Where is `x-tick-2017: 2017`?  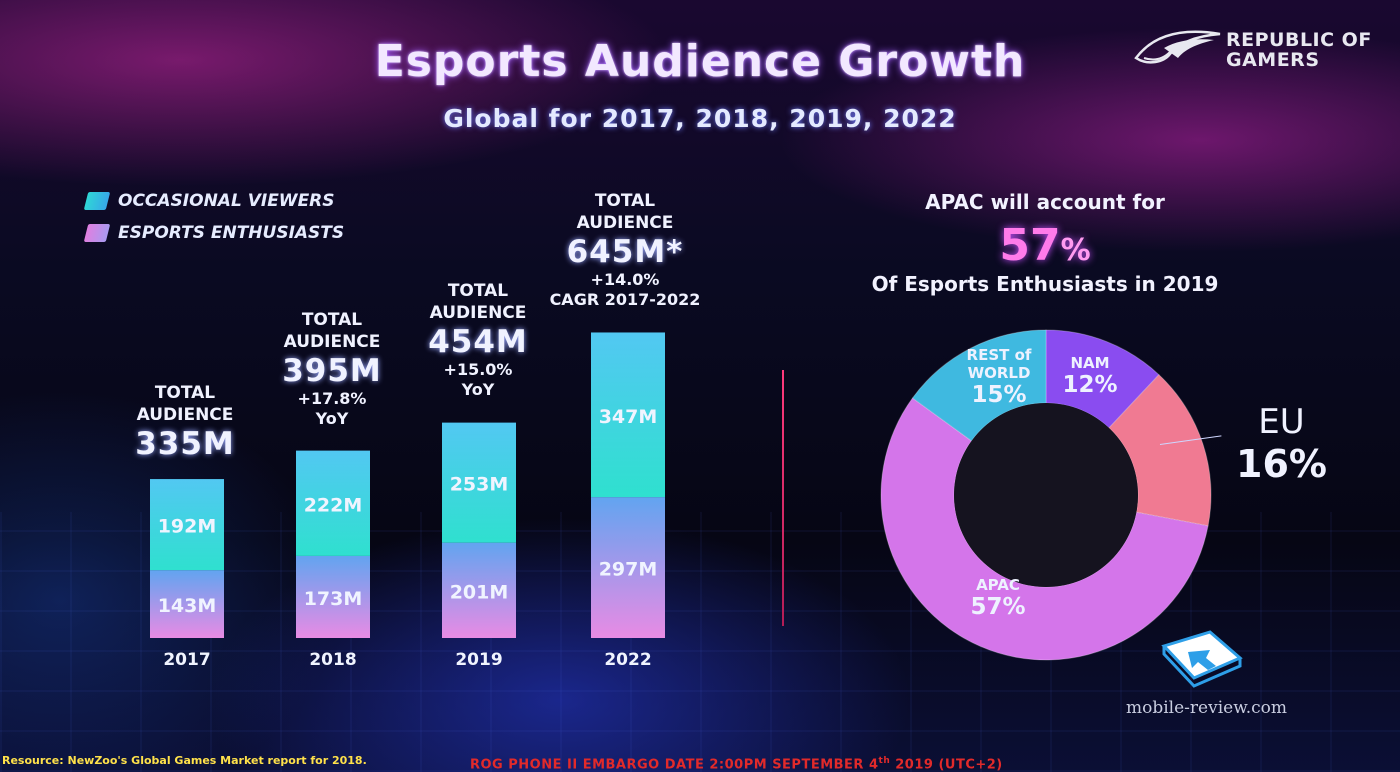
x-tick-2017: 2017 is located at coordinates (186, 660).